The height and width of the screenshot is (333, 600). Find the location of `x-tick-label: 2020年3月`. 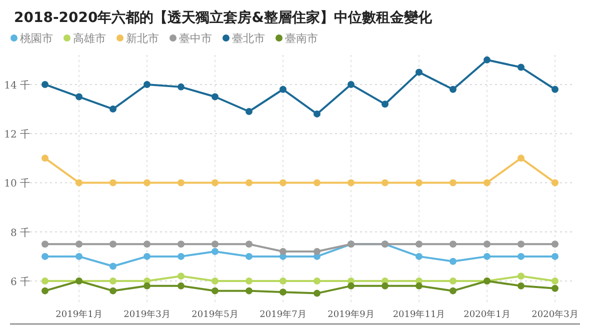

x-tick-label: 2020年3月 is located at coordinates (555, 314).